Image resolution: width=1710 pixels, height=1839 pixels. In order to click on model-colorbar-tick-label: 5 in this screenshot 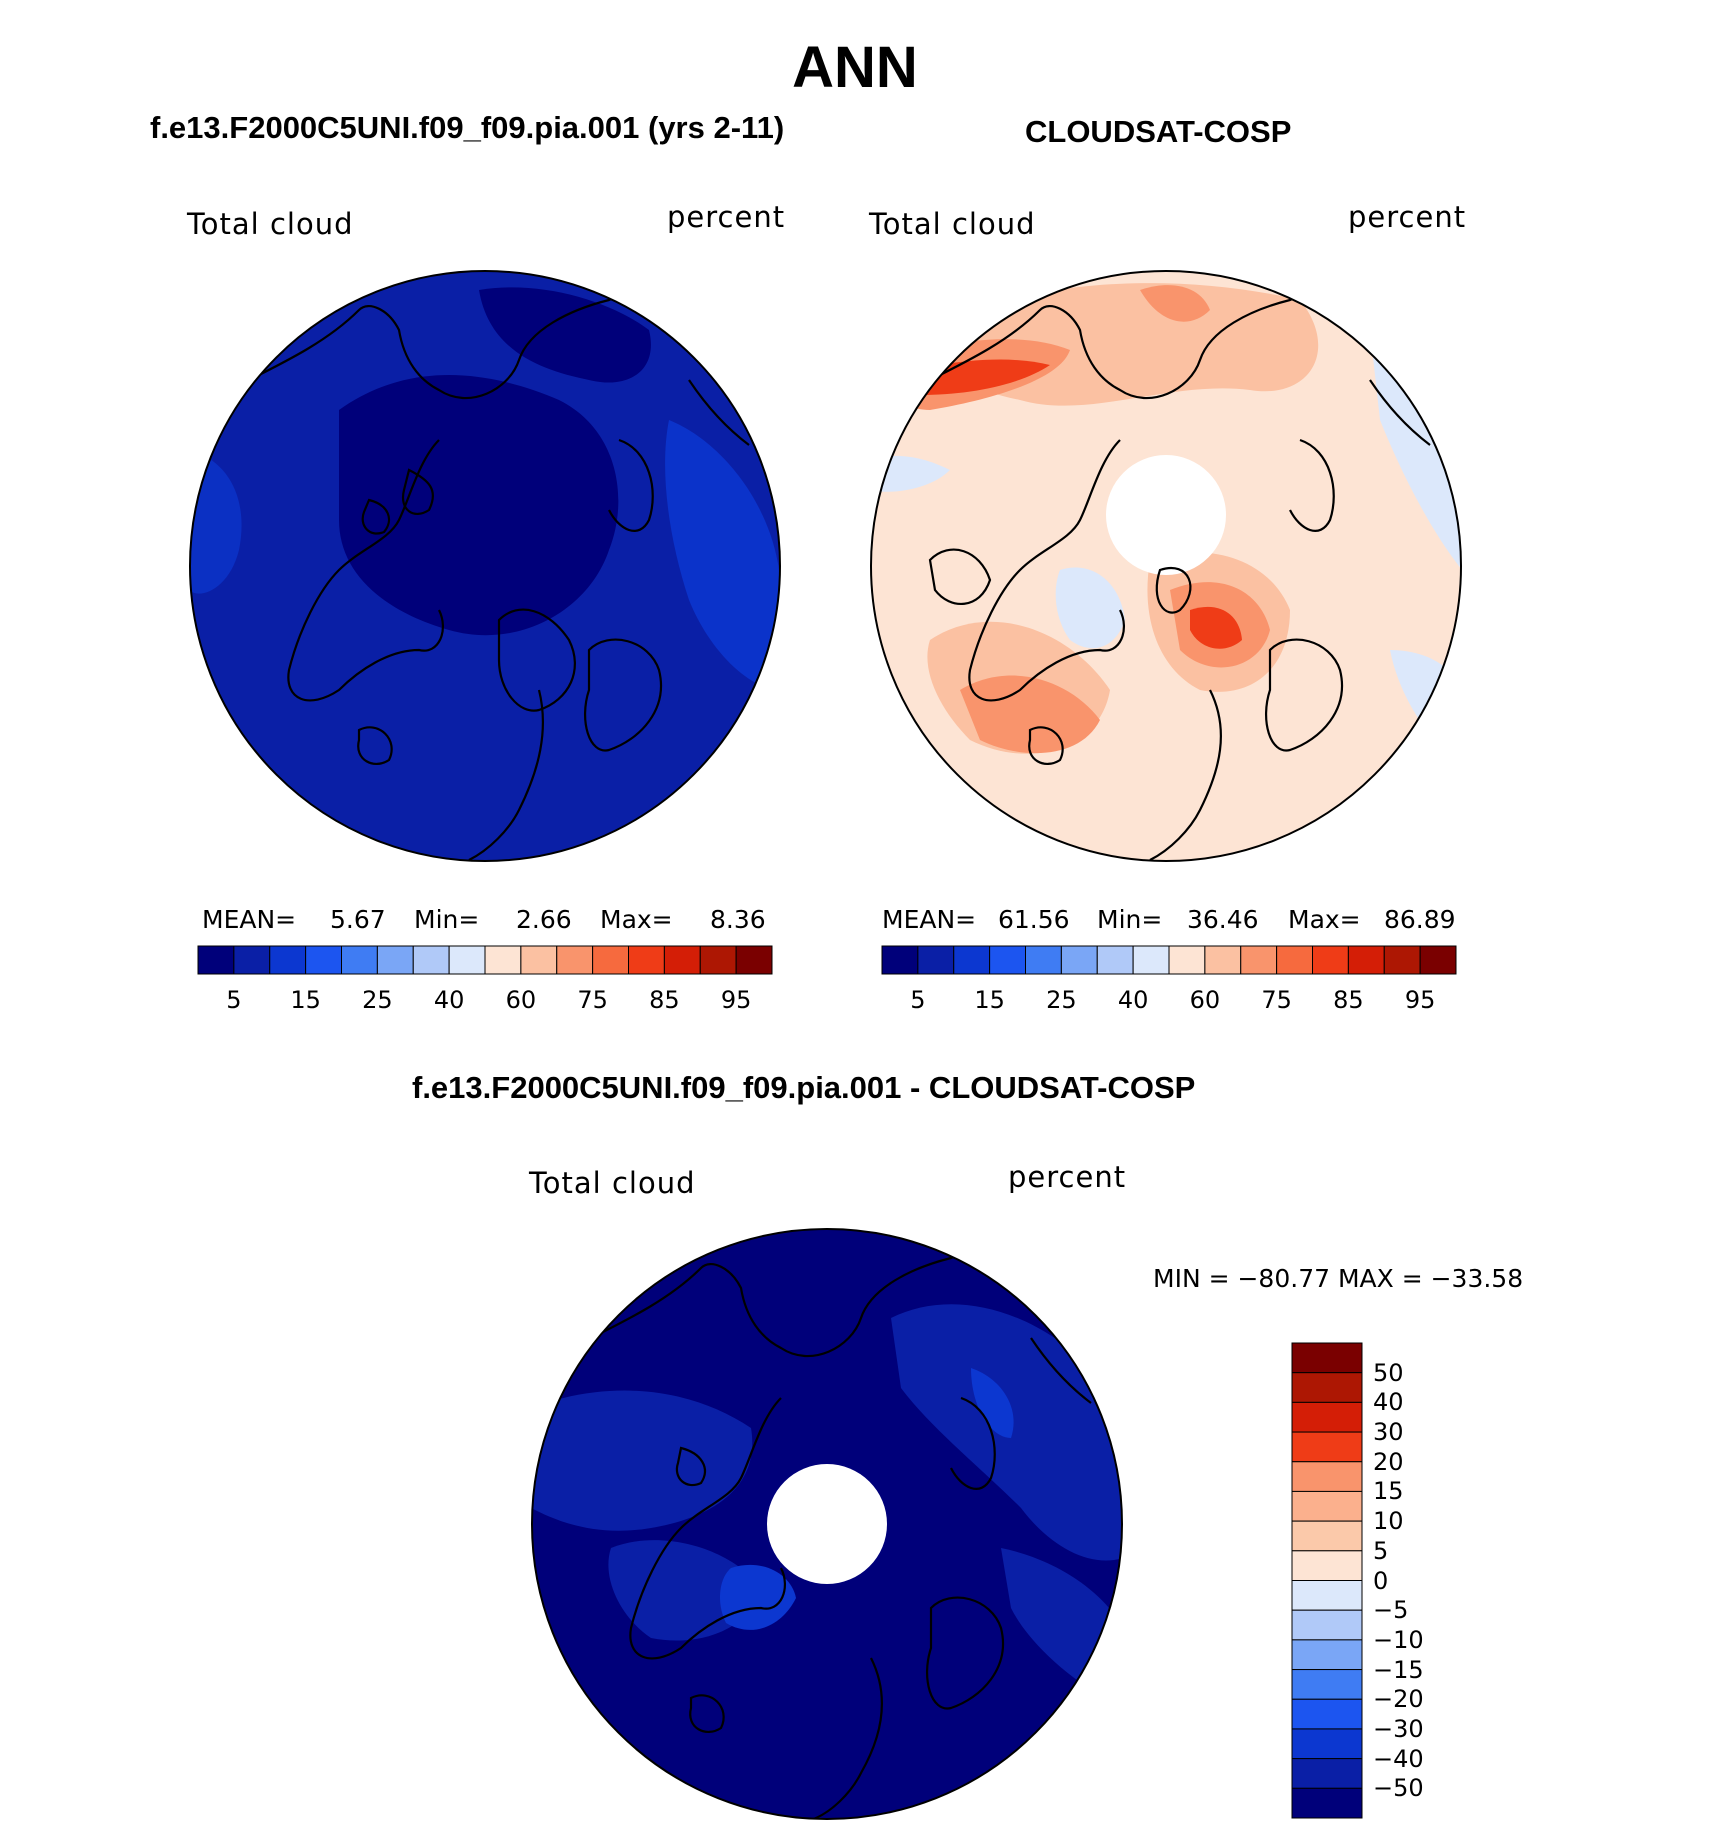, I will do `click(234, 1000)`.